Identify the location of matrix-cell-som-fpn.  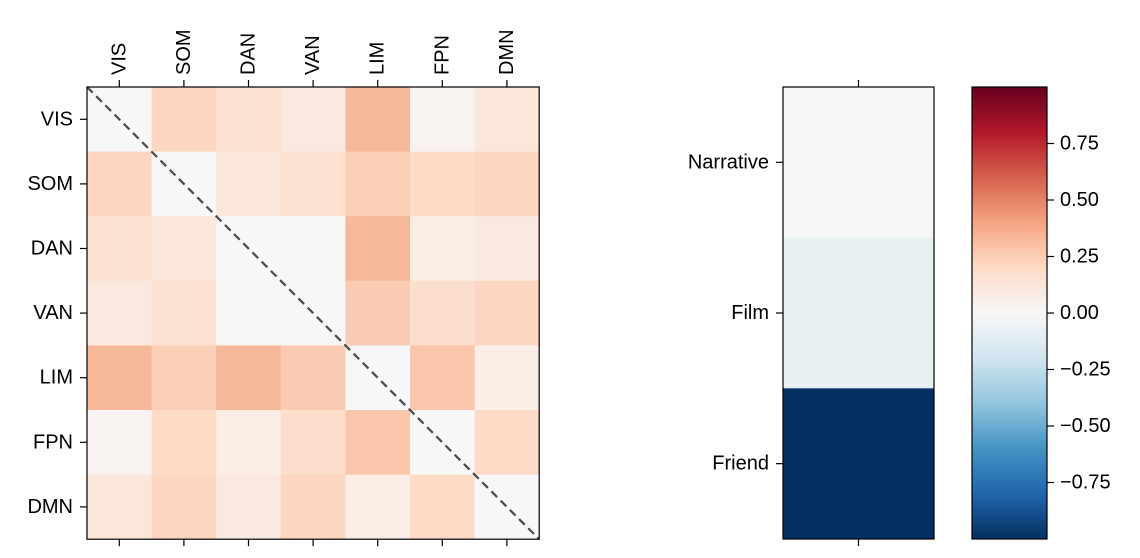
(443, 184).